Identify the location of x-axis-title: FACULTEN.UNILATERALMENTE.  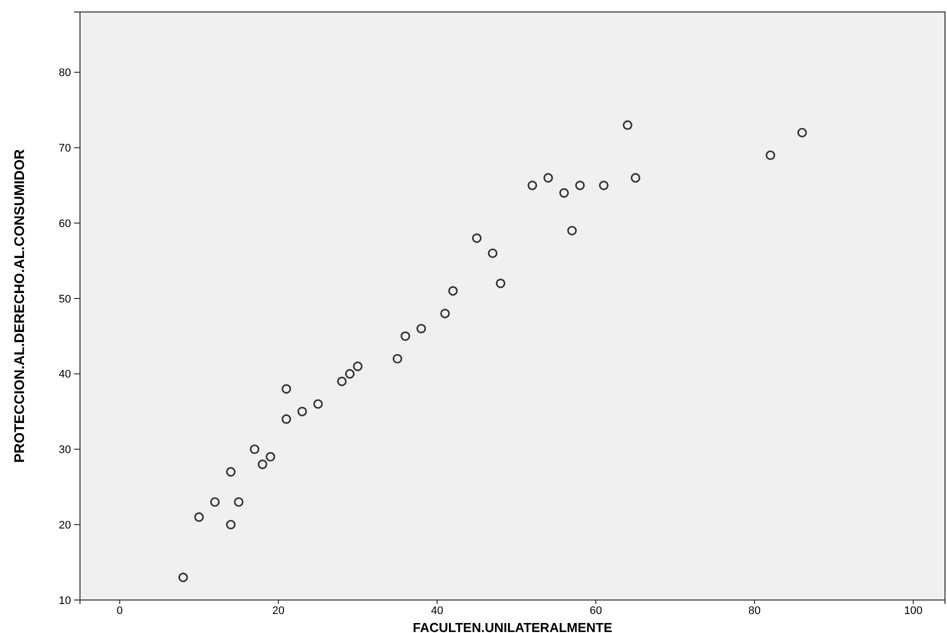
(512, 626).